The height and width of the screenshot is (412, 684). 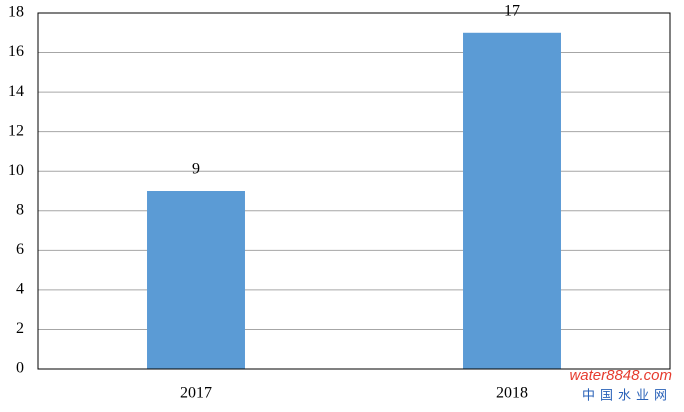 What do you see at coordinates (196, 169) in the screenshot?
I see `data-label: 9` at bounding box center [196, 169].